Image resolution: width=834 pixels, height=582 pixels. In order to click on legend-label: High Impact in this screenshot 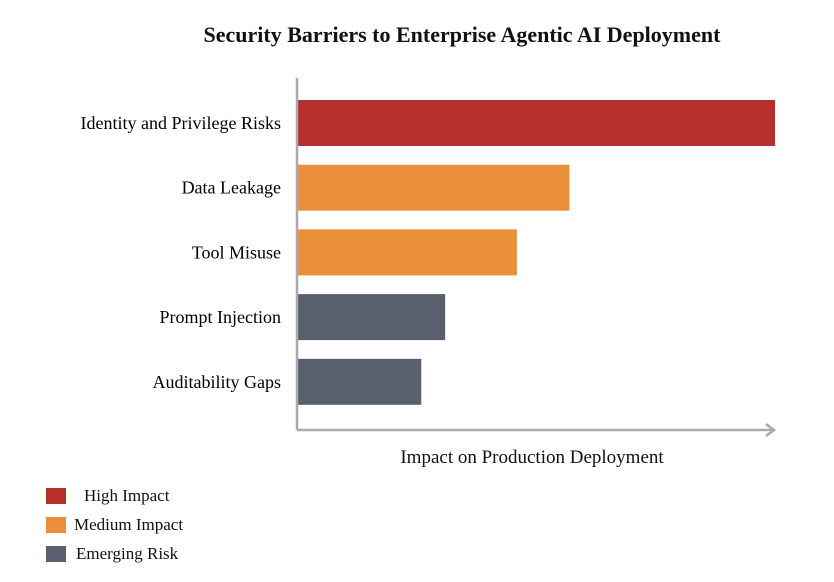, I will do `click(127, 495)`.